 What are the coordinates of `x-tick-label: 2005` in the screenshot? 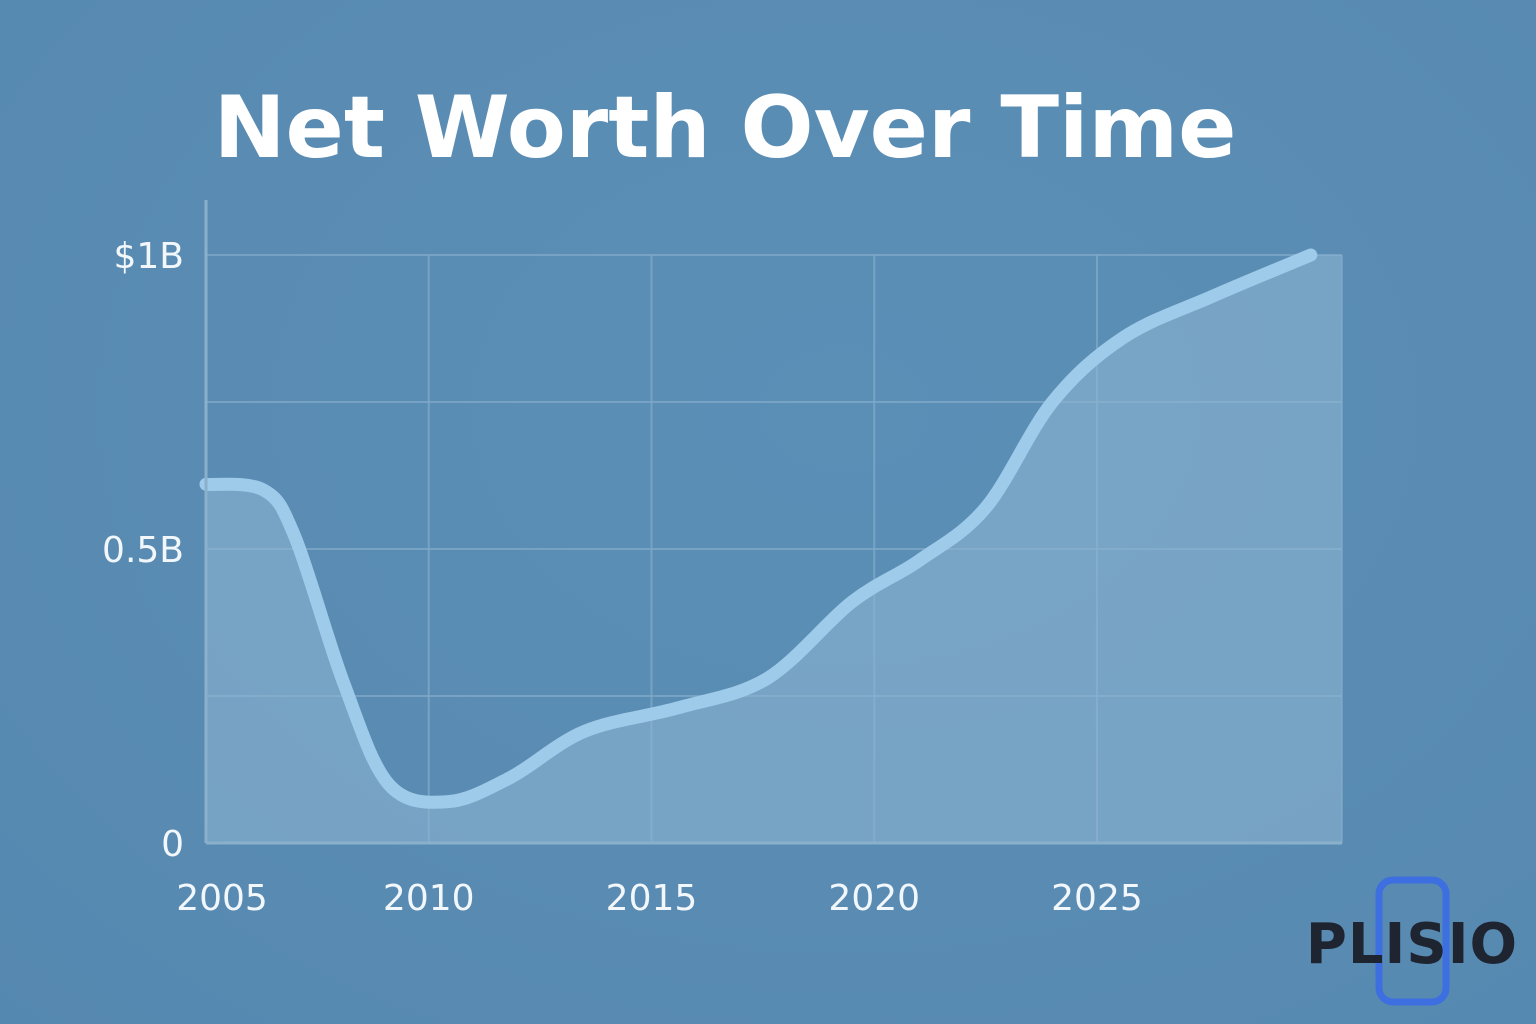 It's located at (222, 898).